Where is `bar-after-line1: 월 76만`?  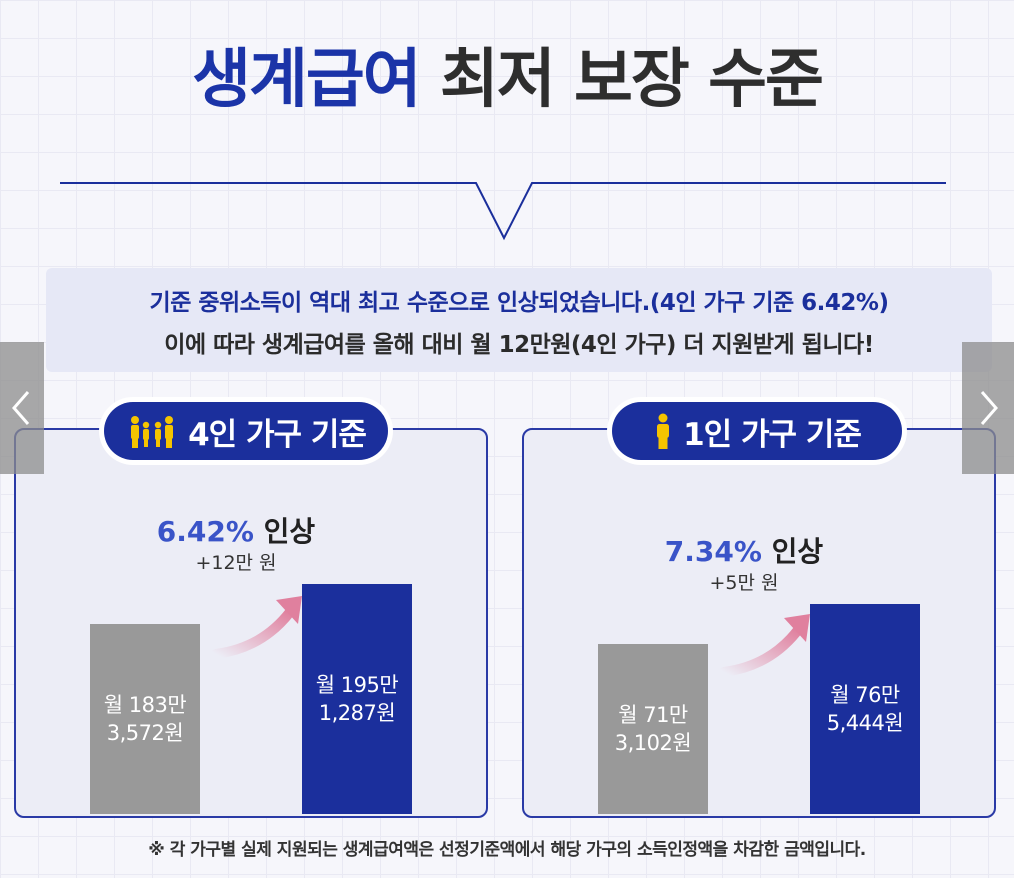
bar-after-line1: 월 76만 is located at coordinates (865, 695).